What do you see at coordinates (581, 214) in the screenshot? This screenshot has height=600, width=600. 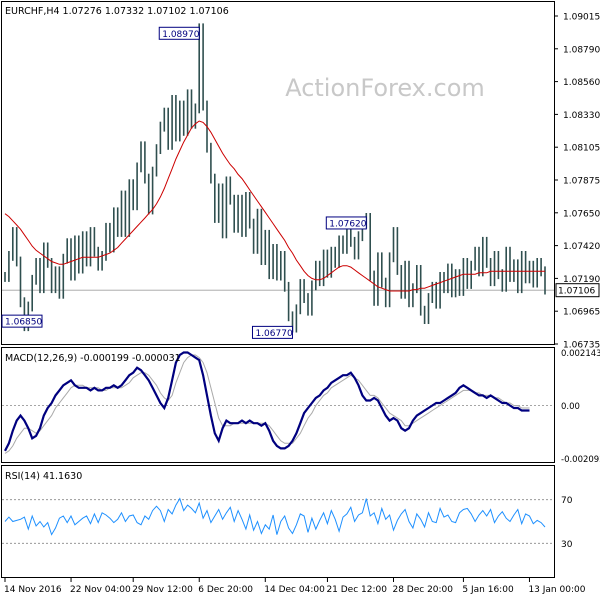 I see `price-tick-label: 1.07650` at bounding box center [581, 214].